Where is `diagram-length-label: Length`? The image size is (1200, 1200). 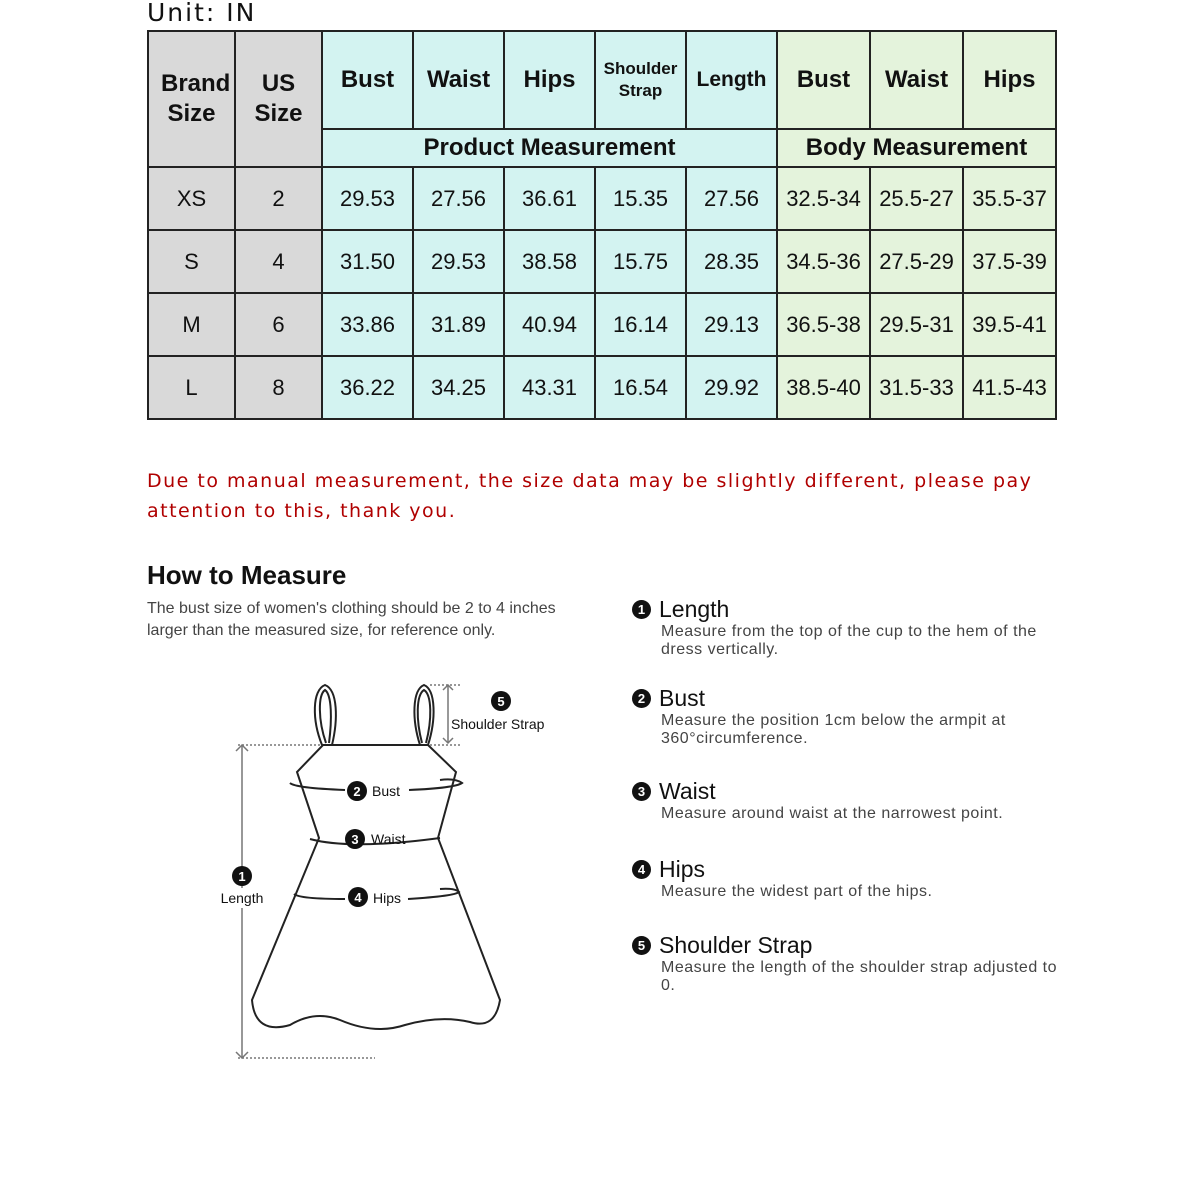 diagram-length-label: Length is located at coordinates (242, 898).